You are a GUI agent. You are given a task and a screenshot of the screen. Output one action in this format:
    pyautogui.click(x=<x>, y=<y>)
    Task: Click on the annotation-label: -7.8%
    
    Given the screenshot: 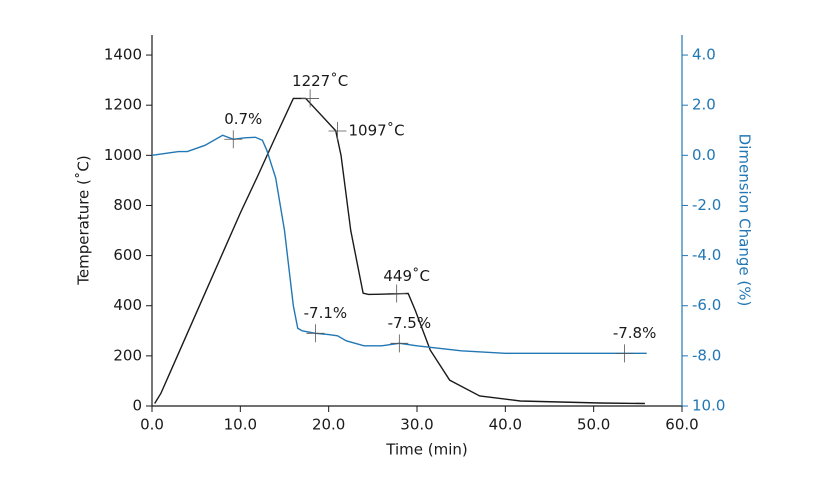 What is the action you would take?
    pyautogui.click(x=635, y=333)
    